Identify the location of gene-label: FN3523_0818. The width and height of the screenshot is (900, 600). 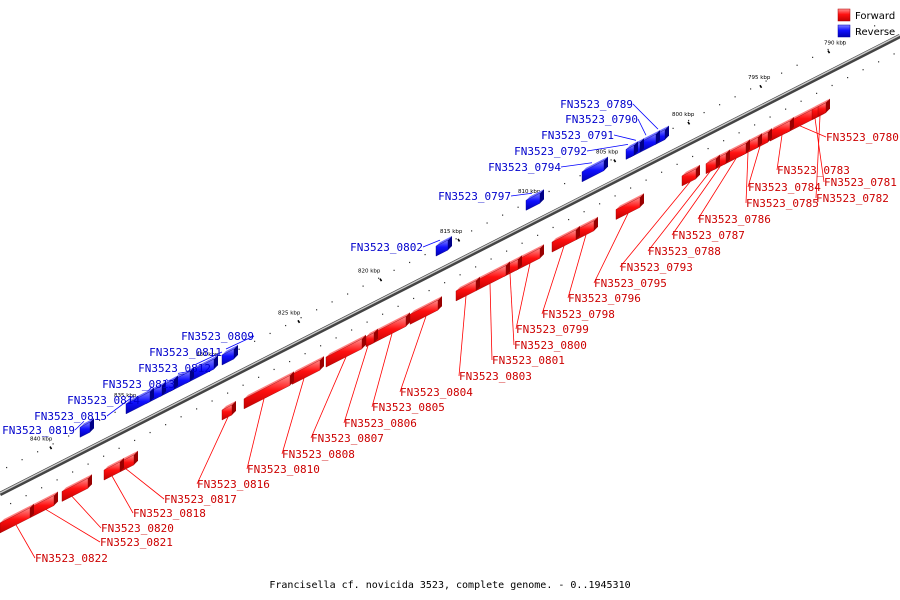
(169, 513).